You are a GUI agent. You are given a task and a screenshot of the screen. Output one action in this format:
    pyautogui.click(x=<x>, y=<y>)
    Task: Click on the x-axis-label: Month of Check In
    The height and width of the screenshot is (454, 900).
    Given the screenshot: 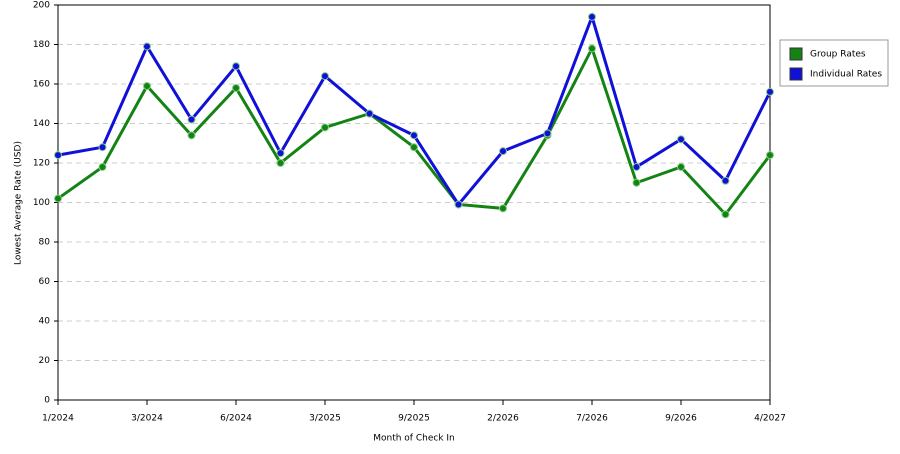 What is the action you would take?
    pyautogui.click(x=414, y=439)
    